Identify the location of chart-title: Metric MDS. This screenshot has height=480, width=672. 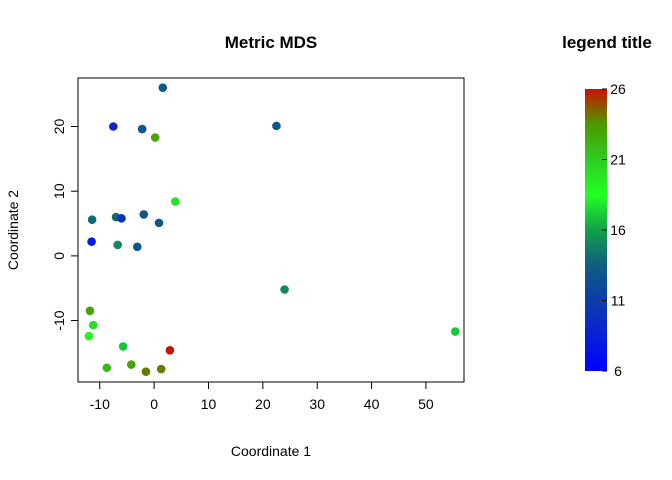
(271, 42).